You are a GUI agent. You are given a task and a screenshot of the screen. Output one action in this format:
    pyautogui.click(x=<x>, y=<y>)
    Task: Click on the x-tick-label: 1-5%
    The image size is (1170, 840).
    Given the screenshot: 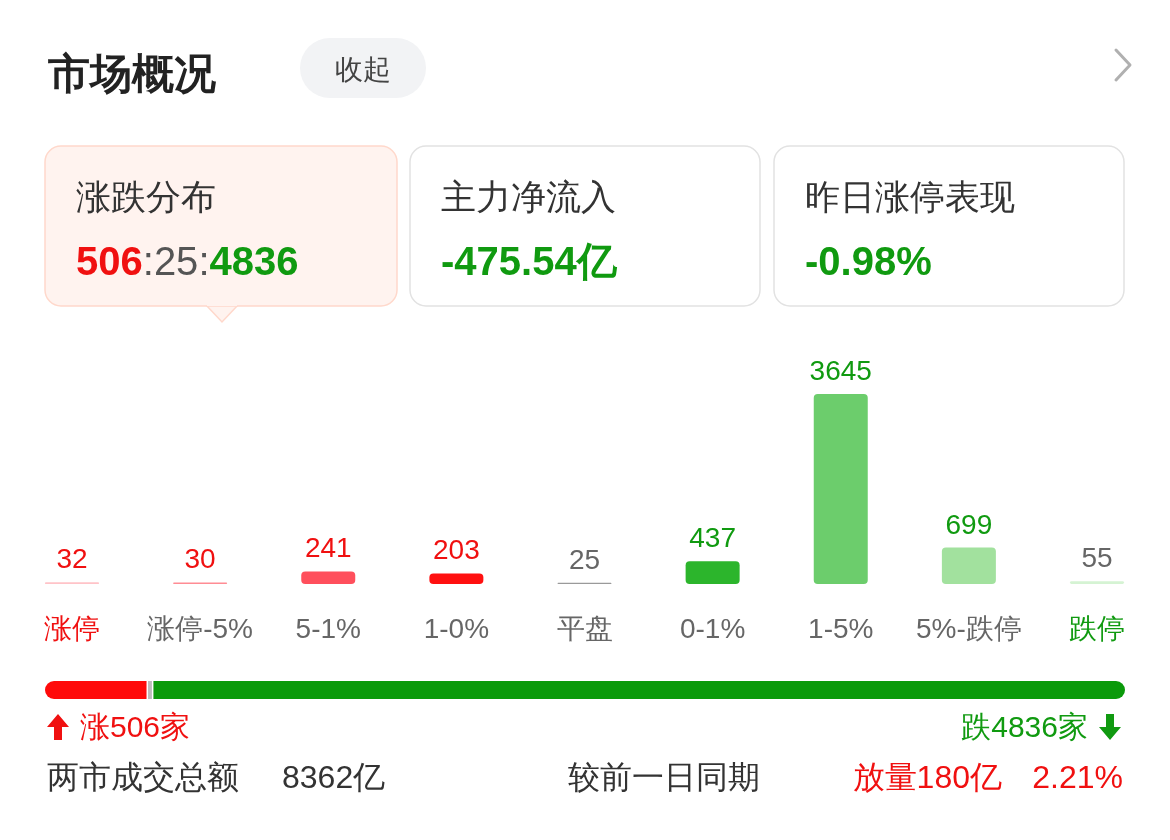 What is the action you would take?
    pyautogui.click(x=841, y=628)
    